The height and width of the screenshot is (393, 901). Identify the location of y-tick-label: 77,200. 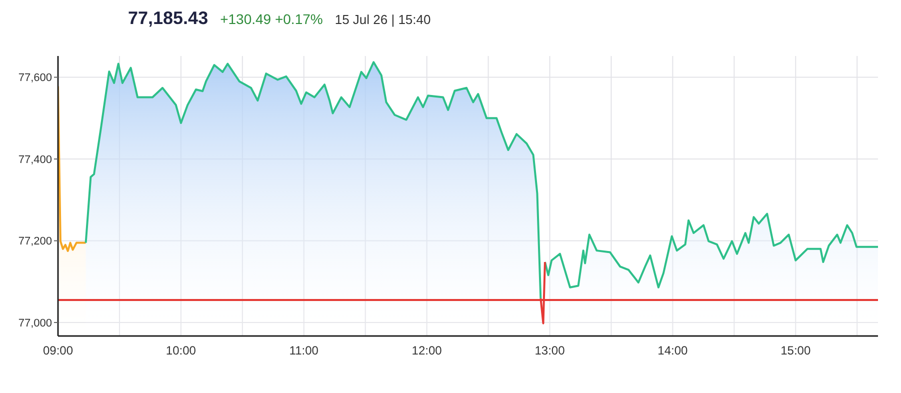
(35, 242).